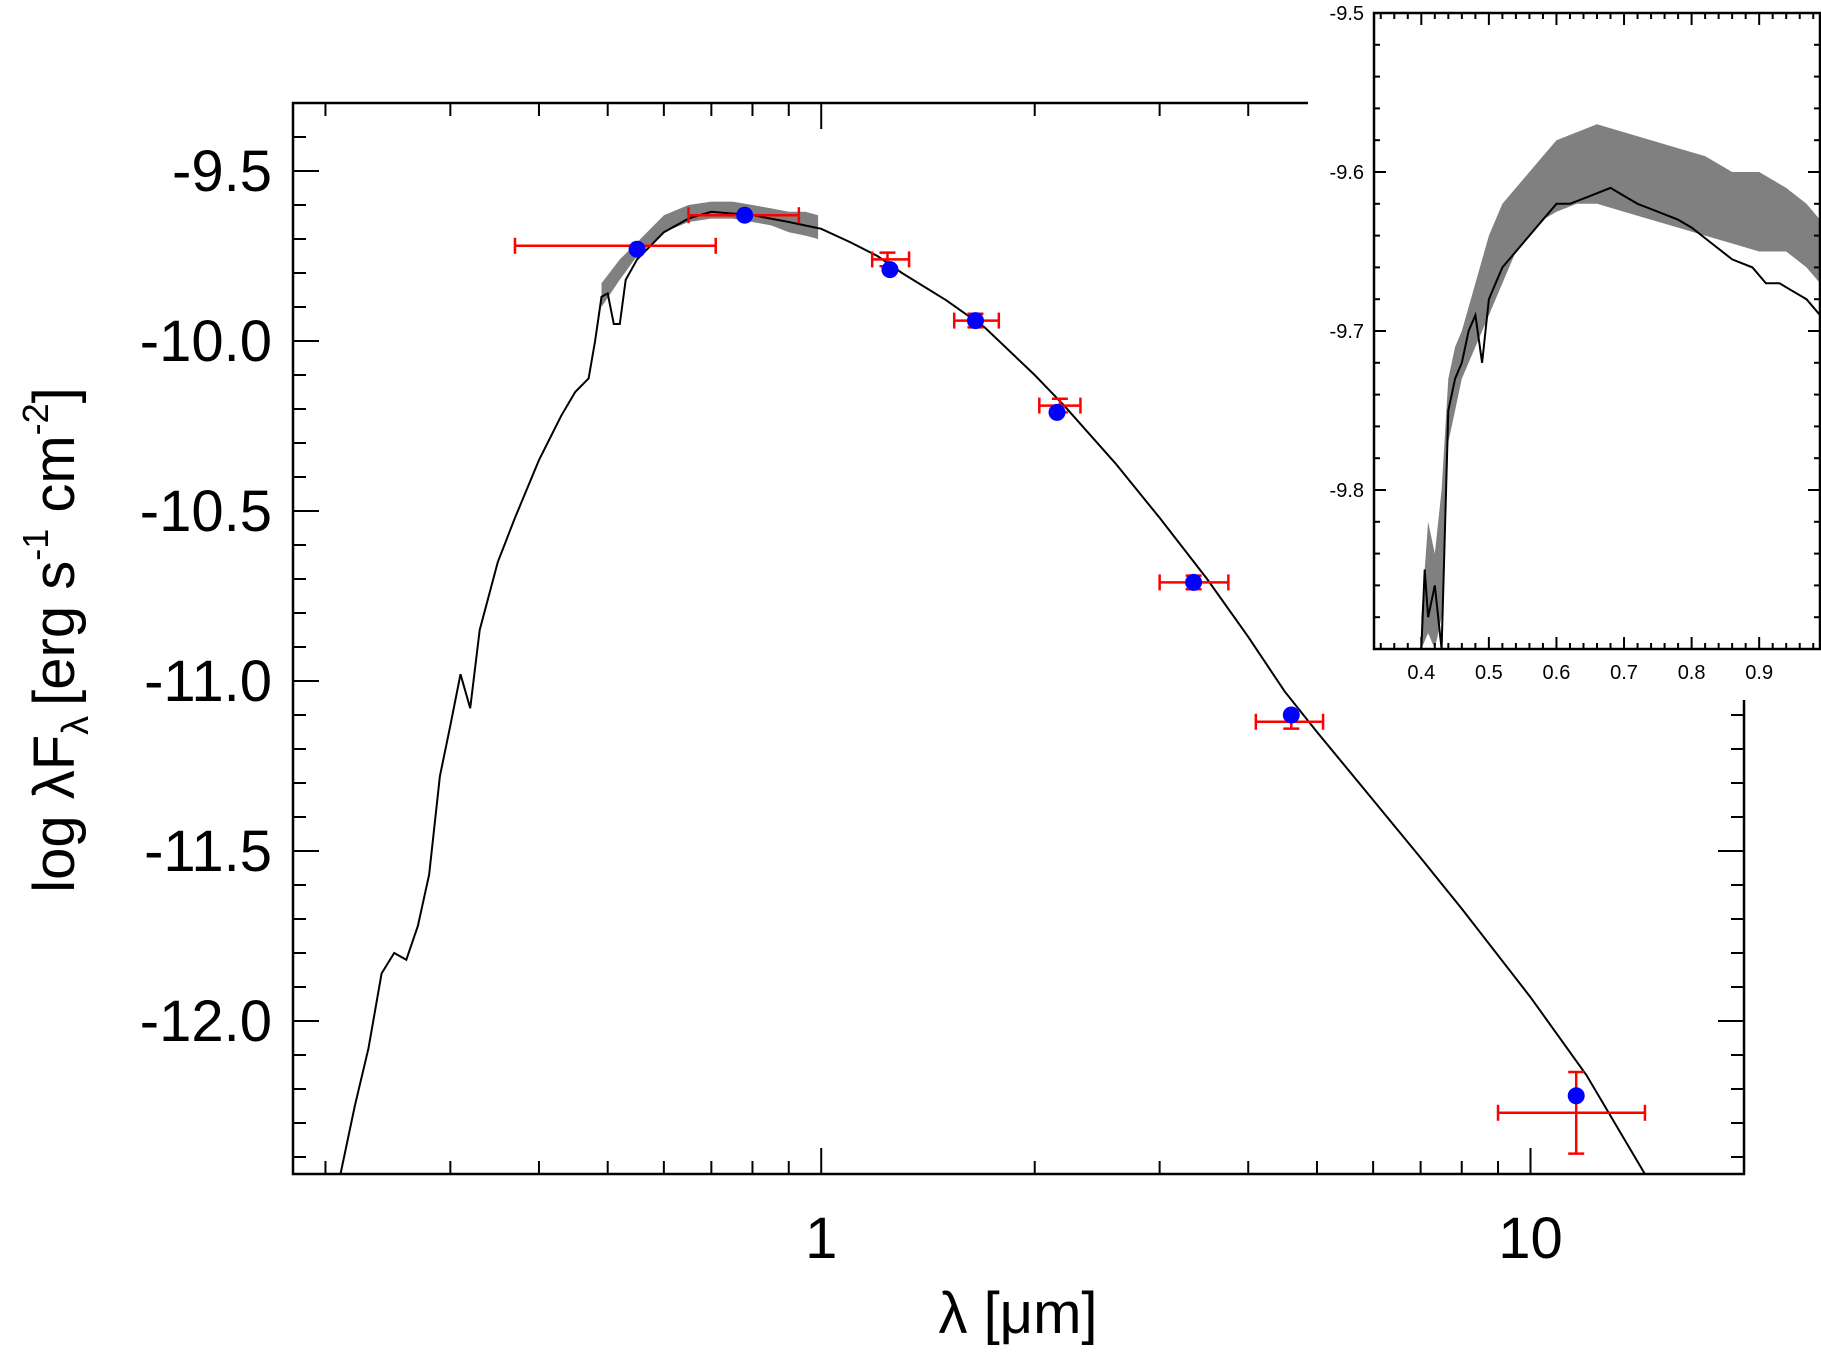  I want to click on y-tick-label: -12.0, so click(206, 1021).